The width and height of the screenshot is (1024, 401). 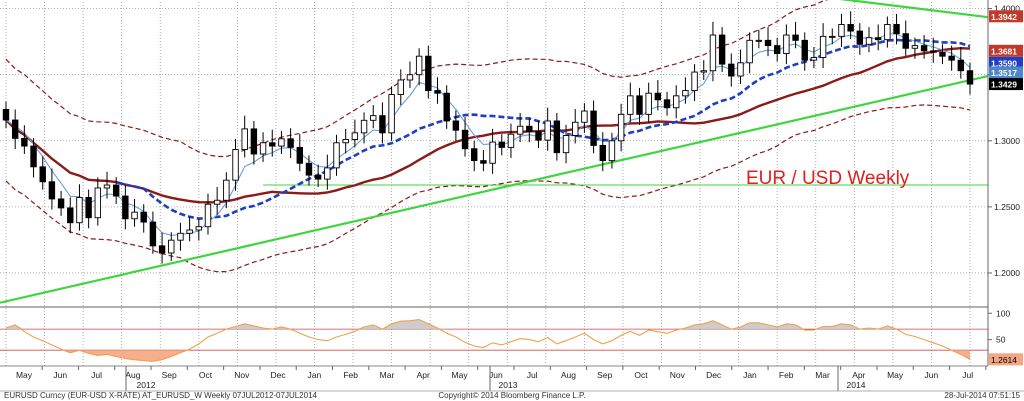 What do you see at coordinates (641, 375) in the screenshot?
I see `month-tick-label: Oct` at bounding box center [641, 375].